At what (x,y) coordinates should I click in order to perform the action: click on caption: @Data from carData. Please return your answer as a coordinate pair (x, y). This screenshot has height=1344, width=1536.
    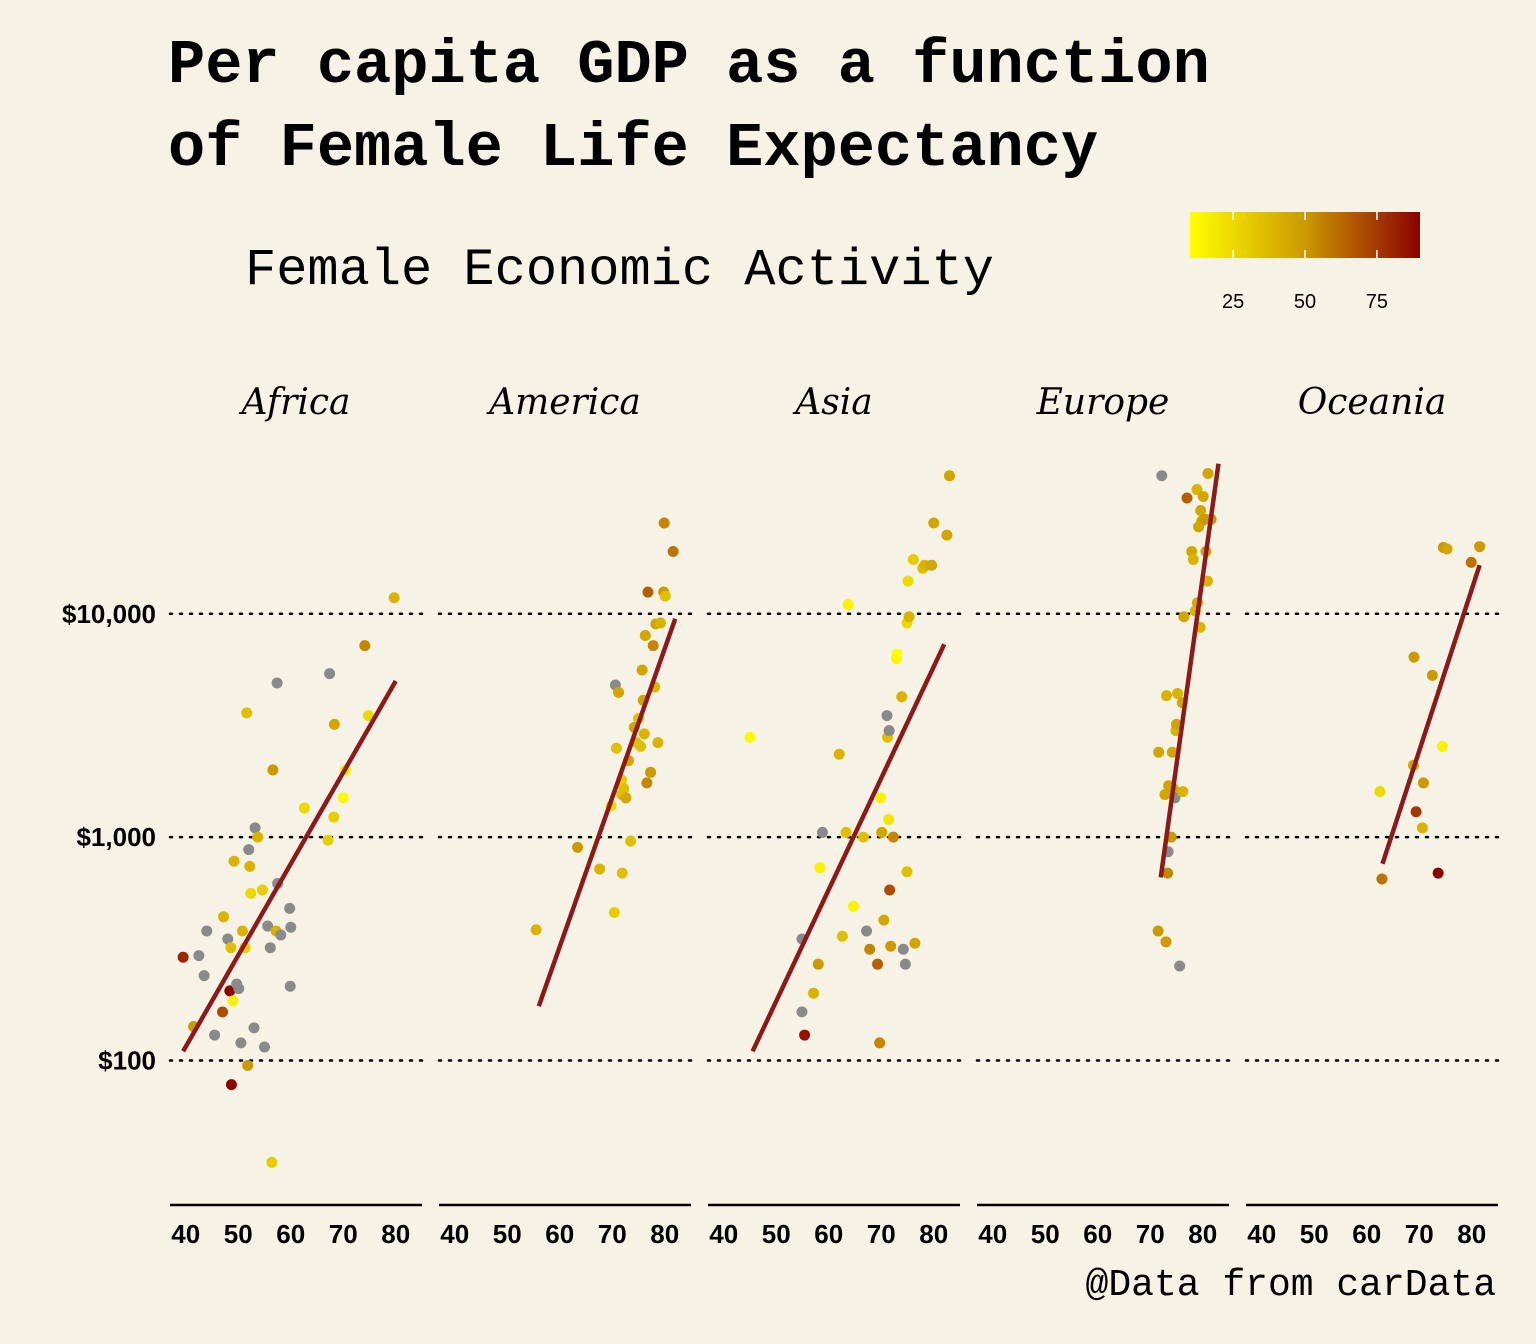
    Looking at the image, I should click on (1291, 1285).